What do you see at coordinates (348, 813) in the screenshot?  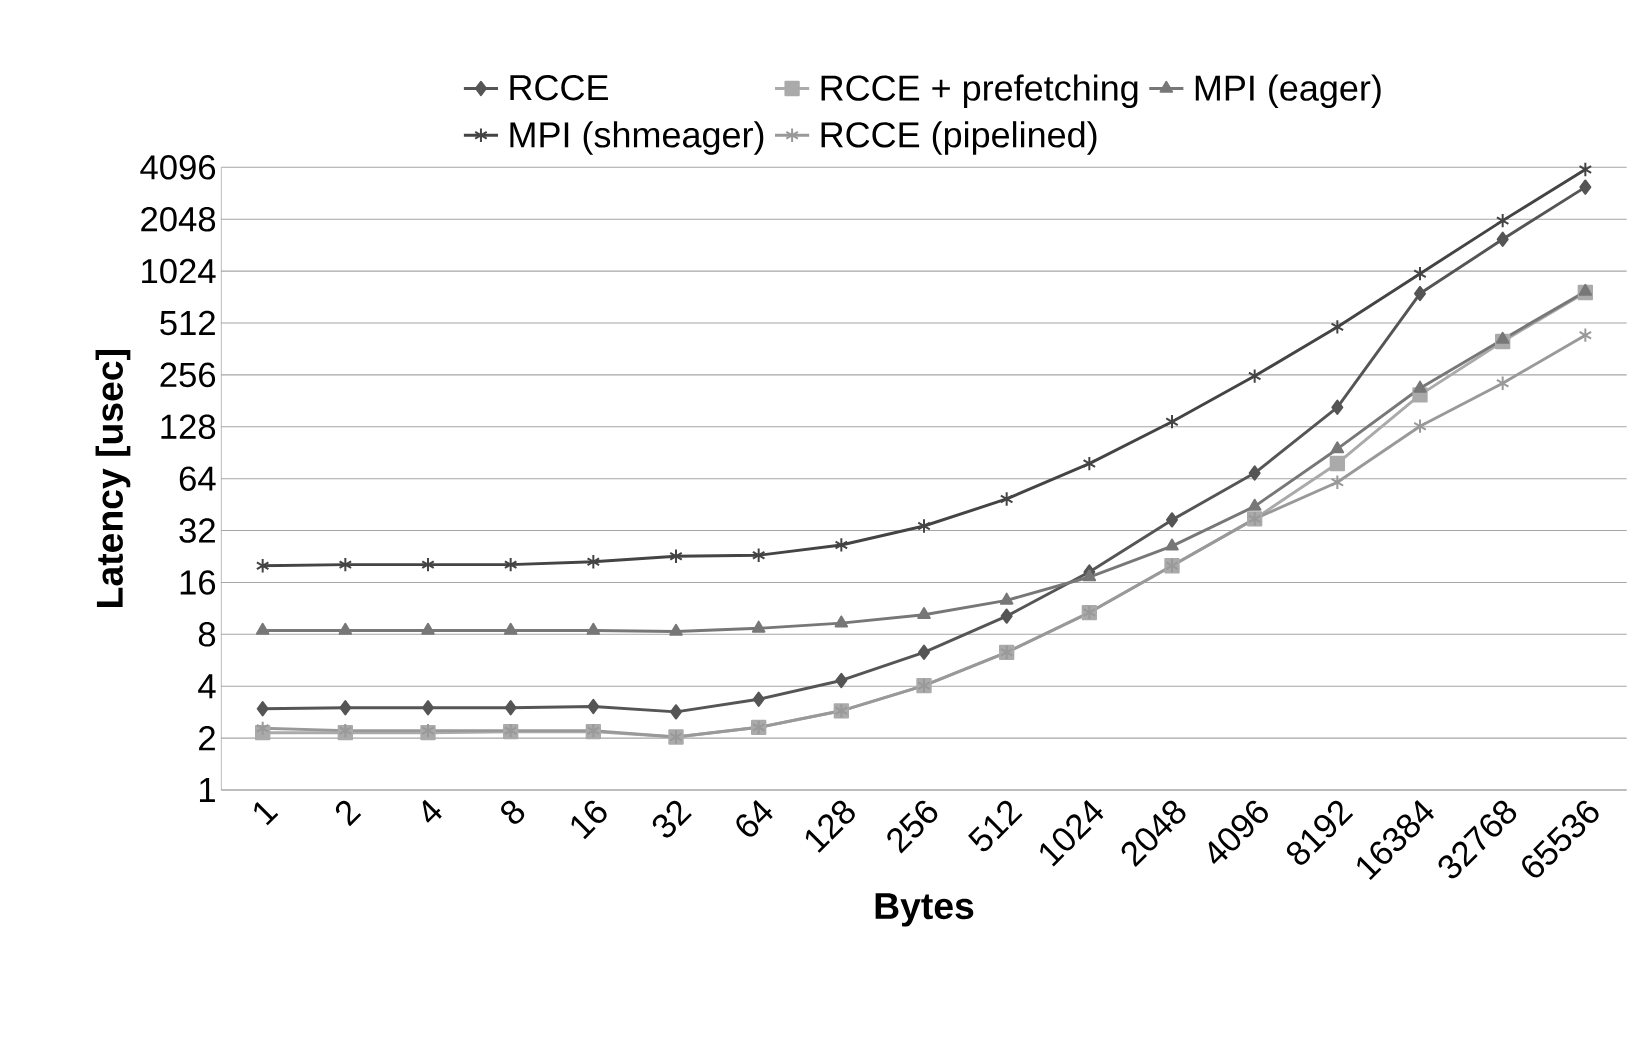 I see `x-tick-label: 2` at bounding box center [348, 813].